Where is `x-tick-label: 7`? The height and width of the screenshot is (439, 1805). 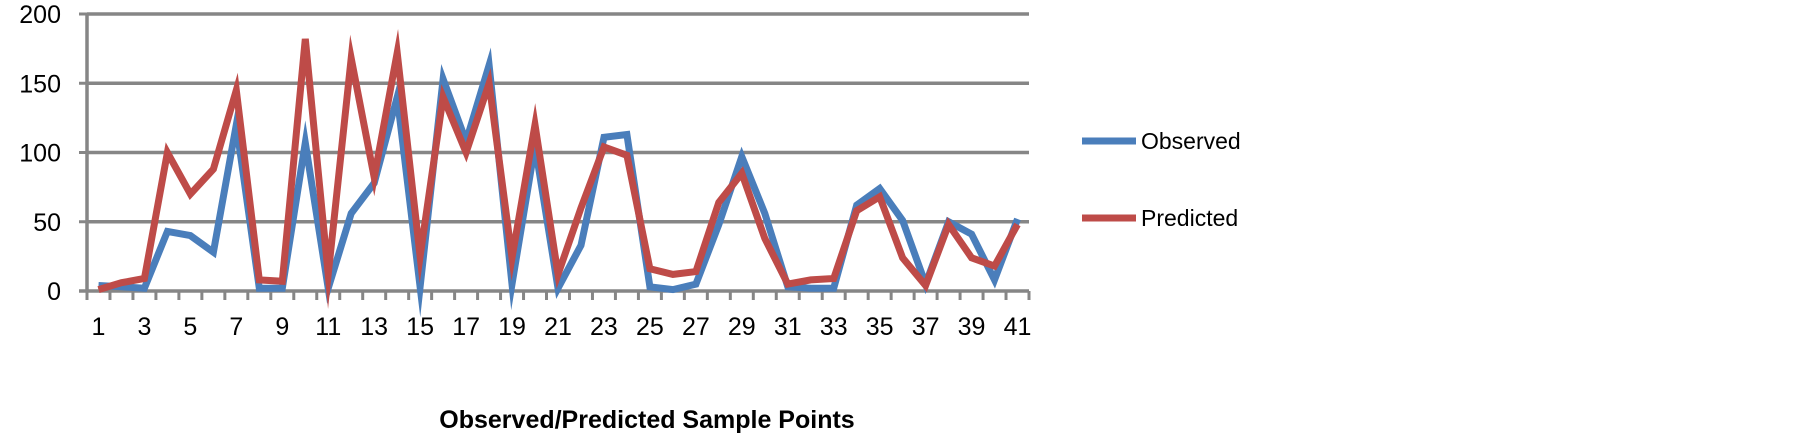
x-tick-label: 7 is located at coordinates (236, 327).